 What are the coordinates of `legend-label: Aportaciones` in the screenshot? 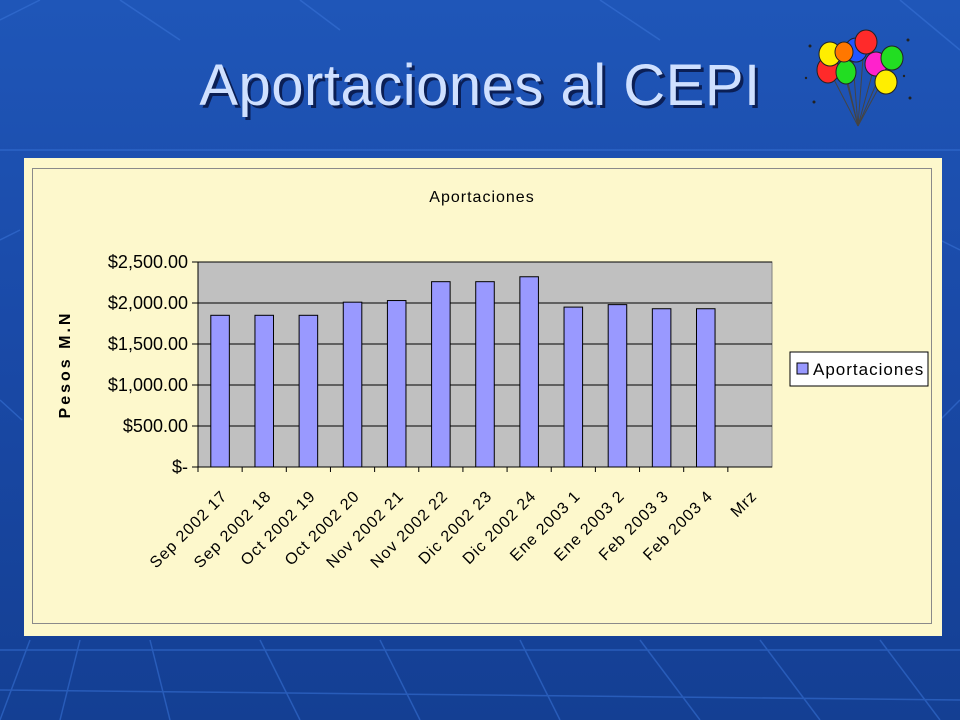 It's located at (868, 369).